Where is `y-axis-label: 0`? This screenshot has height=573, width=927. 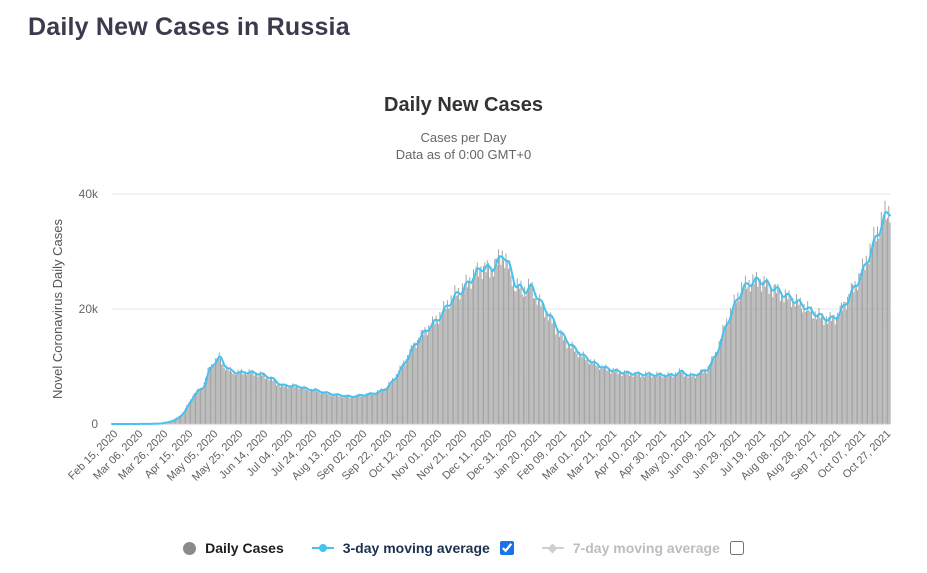
y-axis-label: 0 is located at coordinates (94, 424).